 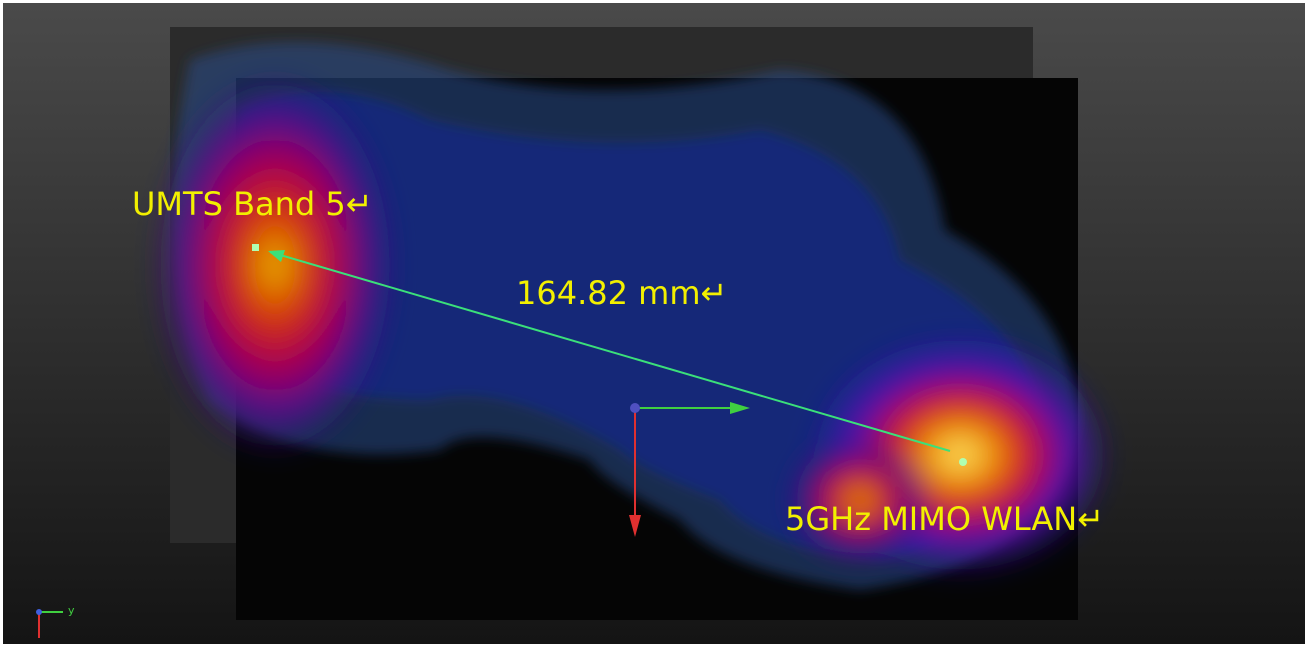 I want to click on distance-label: 164.82 mm↵, so click(x=621, y=293).